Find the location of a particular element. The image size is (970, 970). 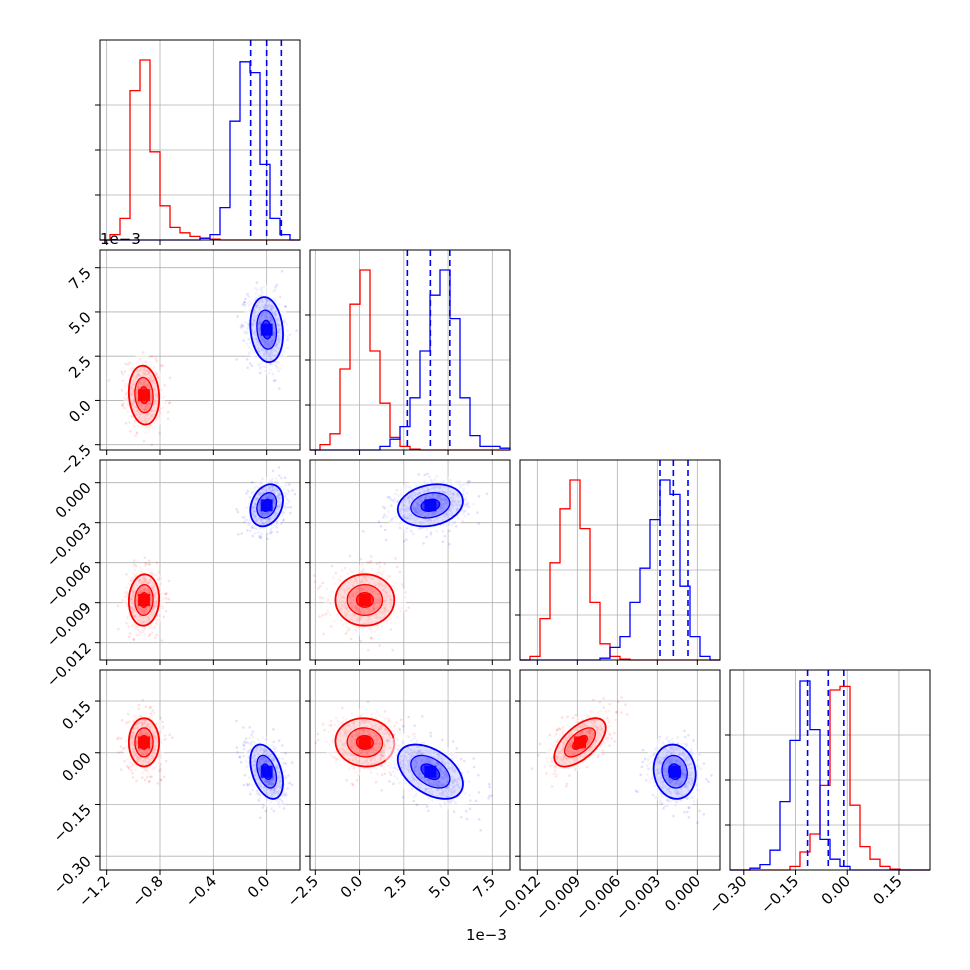

panel-content is located at coordinates (202, 358).